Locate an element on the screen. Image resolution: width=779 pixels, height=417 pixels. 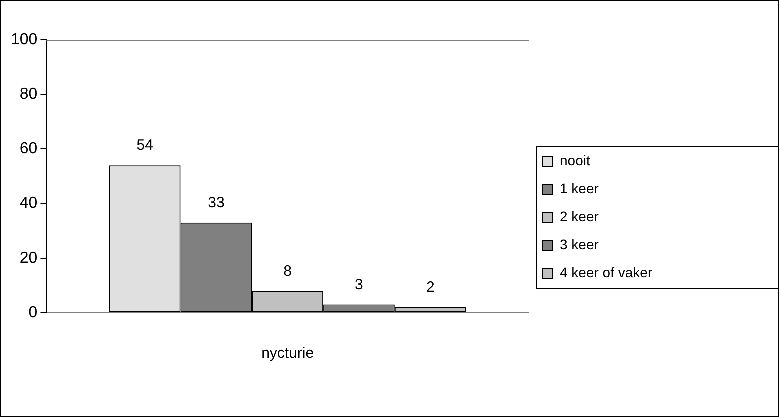
legend-label: nooit is located at coordinates (575, 160).